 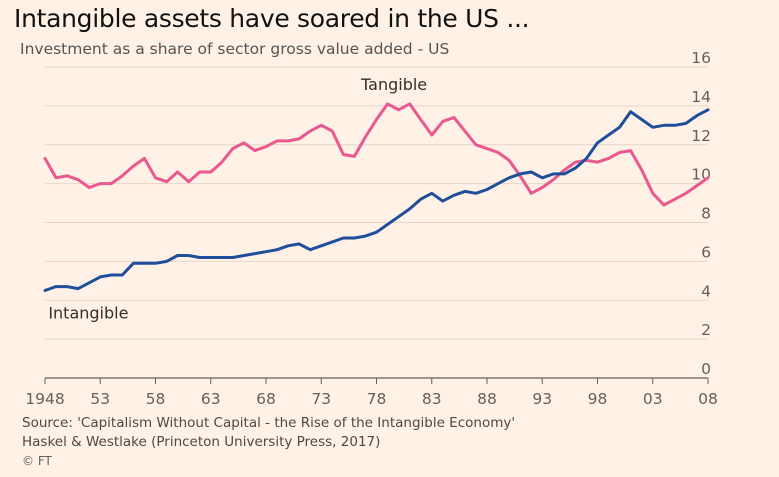 What do you see at coordinates (377, 399) in the screenshot?
I see `x-tick-label: 78` at bounding box center [377, 399].